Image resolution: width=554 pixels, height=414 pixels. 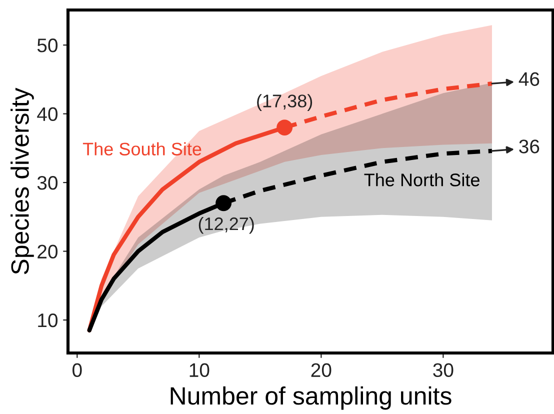 What do you see at coordinates (311, 398) in the screenshot?
I see `x-axis-title: Number of sampling units` at bounding box center [311, 398].